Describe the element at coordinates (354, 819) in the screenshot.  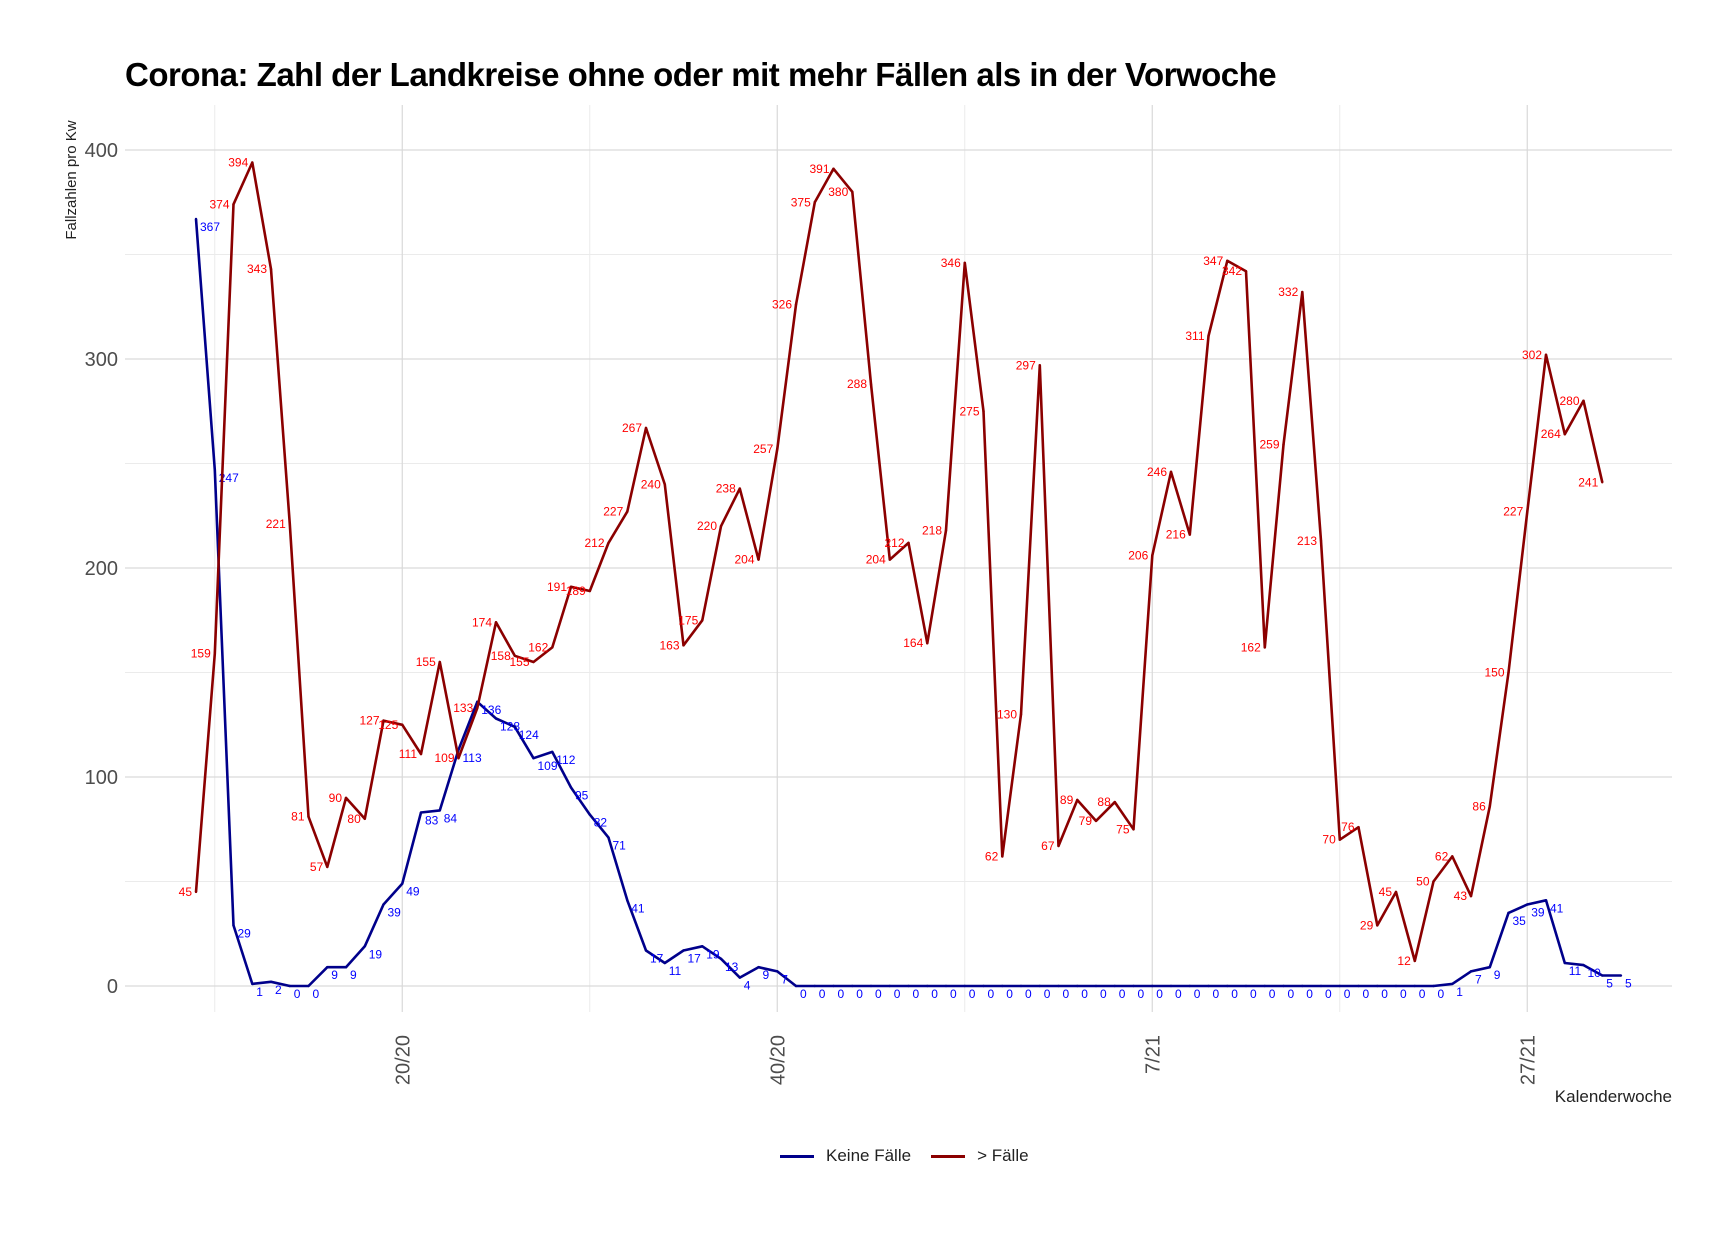
I see `data-label: 80` at that location.